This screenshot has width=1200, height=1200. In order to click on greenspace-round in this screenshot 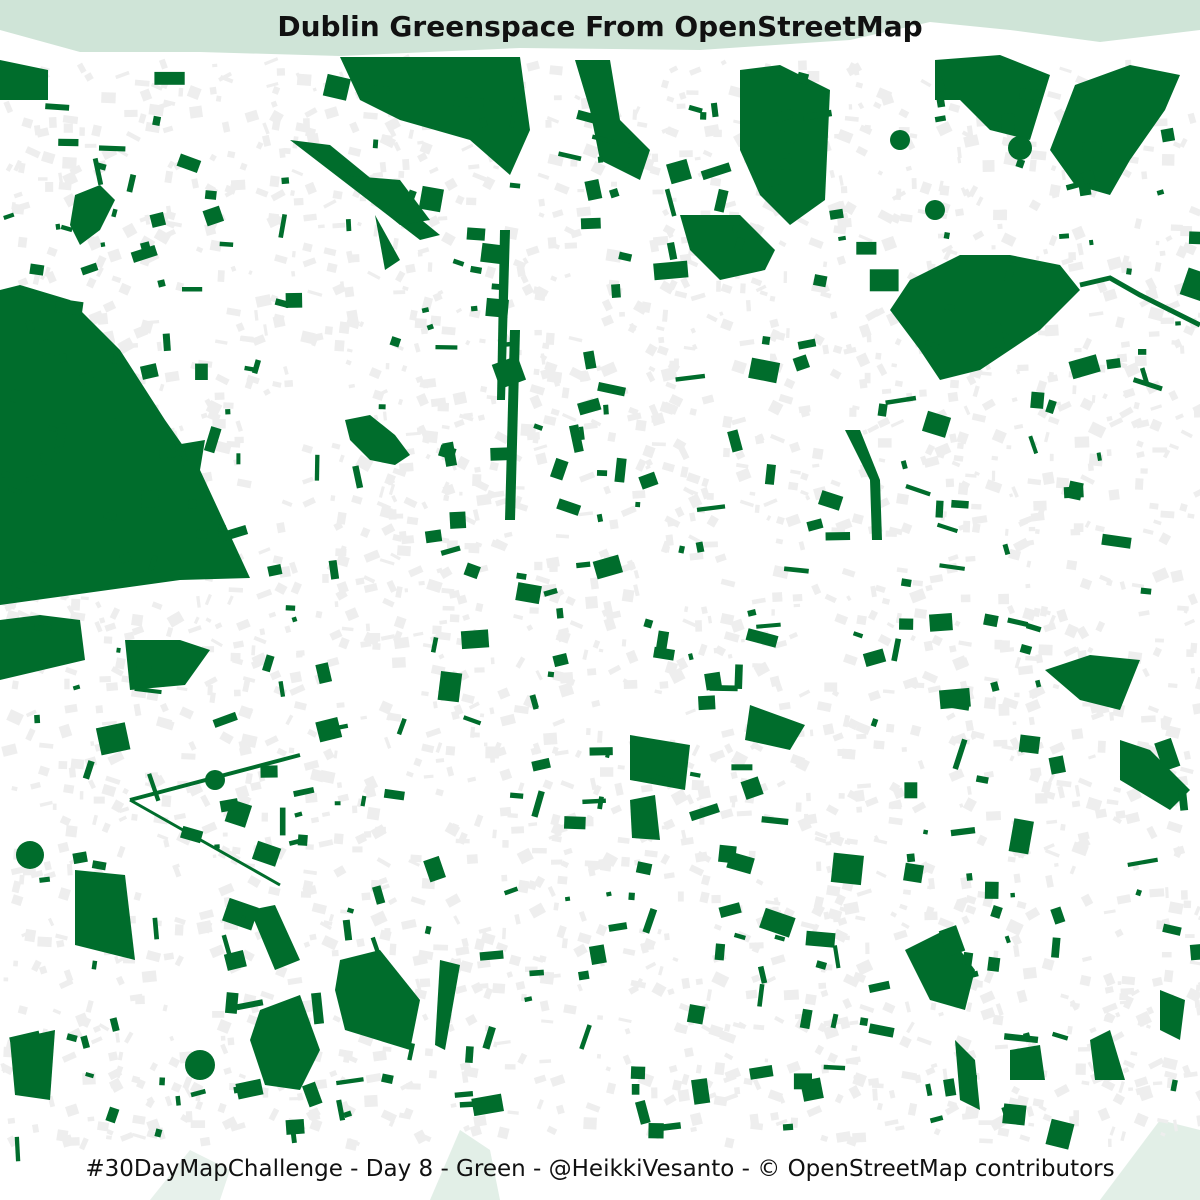, I will do `click(900, 140)`.